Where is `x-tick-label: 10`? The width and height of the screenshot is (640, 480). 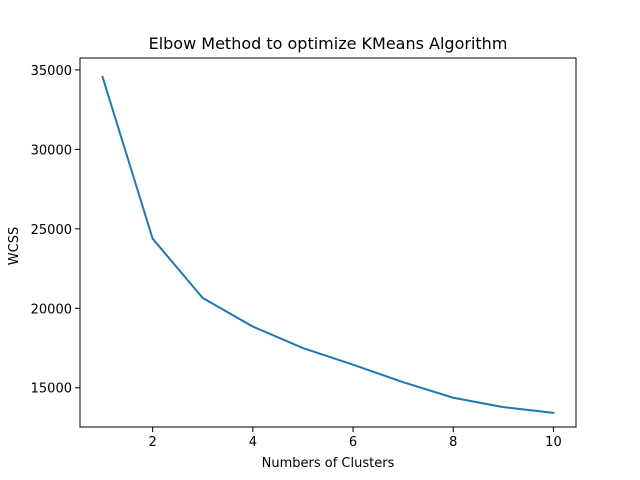
x-tick-label: 10 is located at coordinates (553, 442).